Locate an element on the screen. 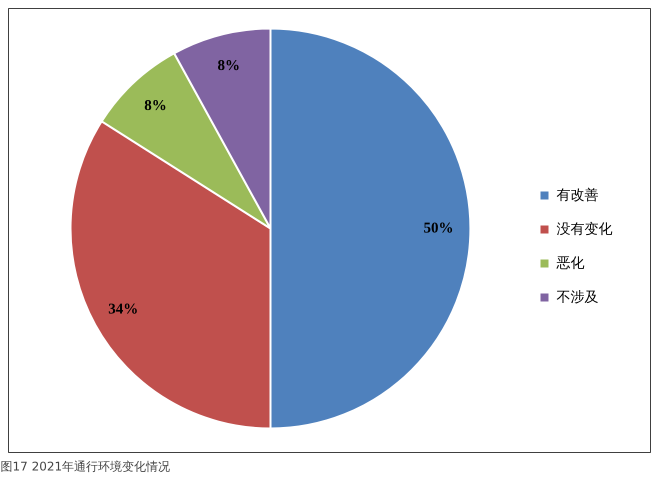 The height and width of the screenshot is (485, 659). legend-label: 有改善 is located at coordinates (577, 195).